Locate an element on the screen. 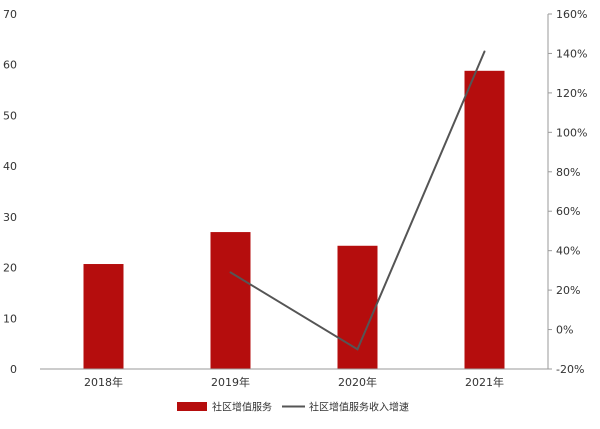 Image resolution: width=600 pixels, height=429 pixels. x-tick-3: 2021年 is located at coordinates (484, 382).